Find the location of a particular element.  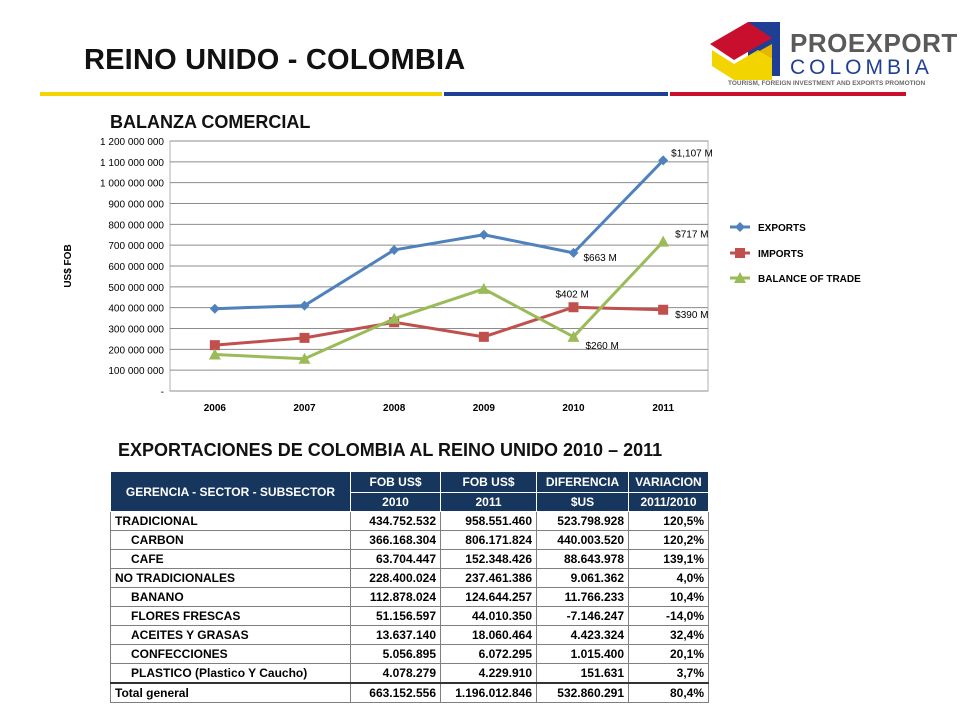

x-tick-label: 2008 is located at coordinates (394, 408).